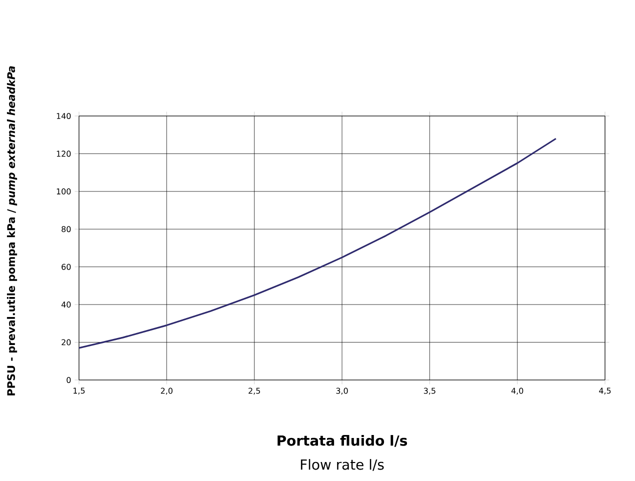  What do you see at coordinates (12, 231) in the screenshot?
I see `y-axis-title: PPSU - preval.utile pompa kPa / pump external headkPa` at bounding box center [12, 231].